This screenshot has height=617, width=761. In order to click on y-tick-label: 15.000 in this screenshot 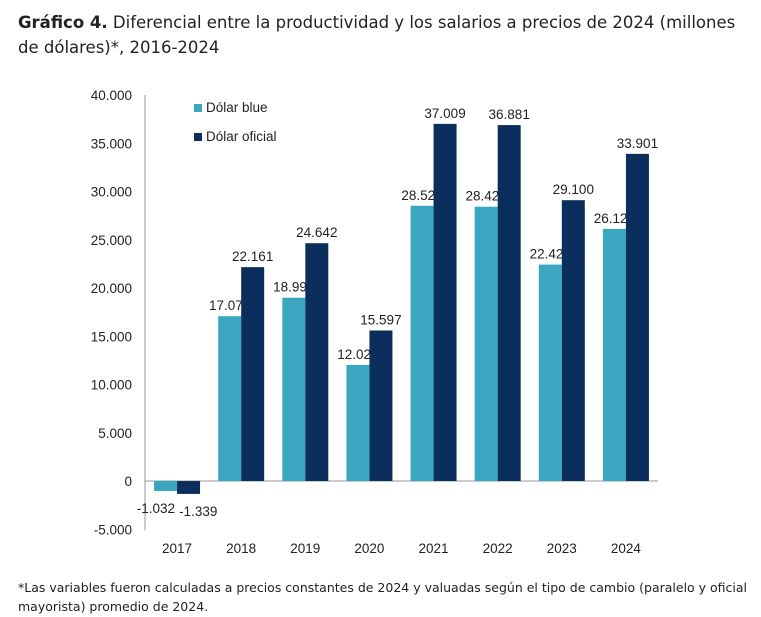, I will do `click(111, 336)`.